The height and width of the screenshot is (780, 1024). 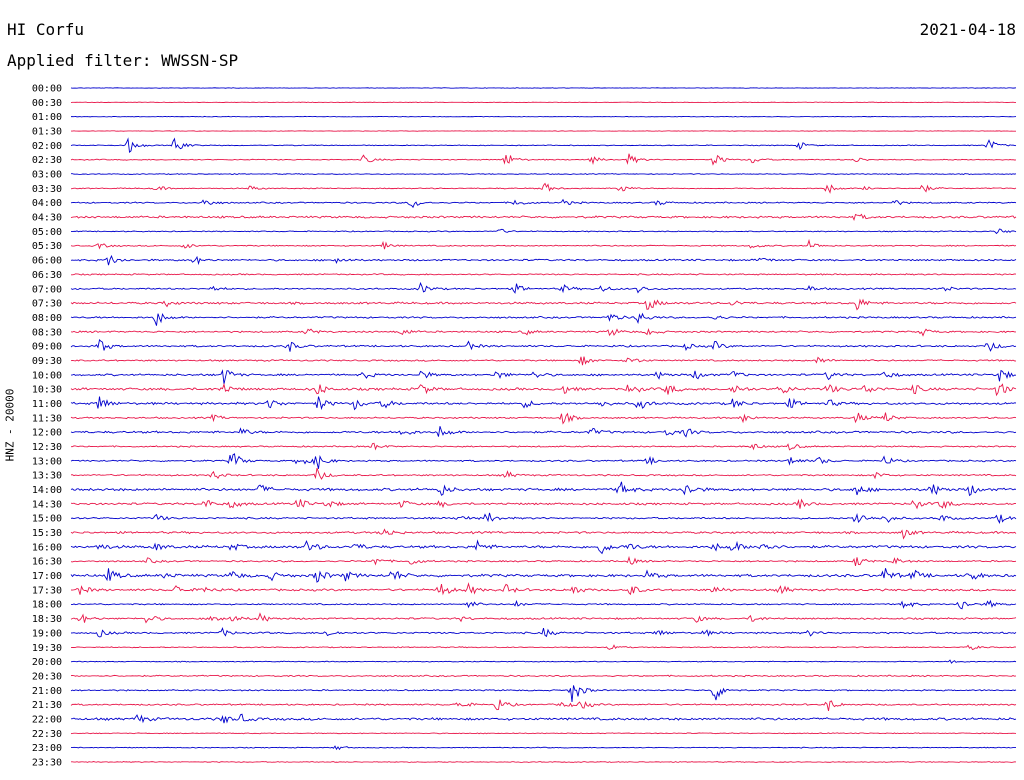 I want to click on row-time-label: 12:30, so click(x=47, y=447).